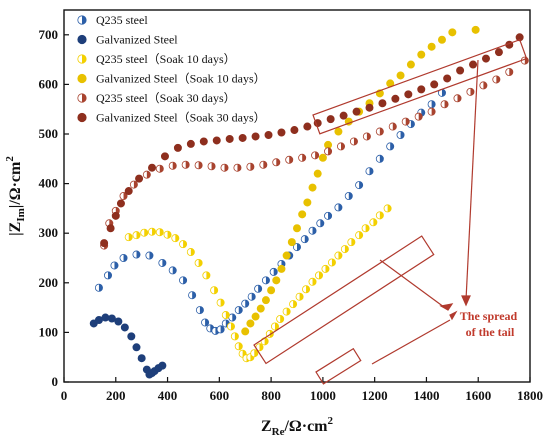  What do you see at coordinates (49, 331) in the screenshot?
I see `y-tick-label: 100` at bounding box center [49, 331].